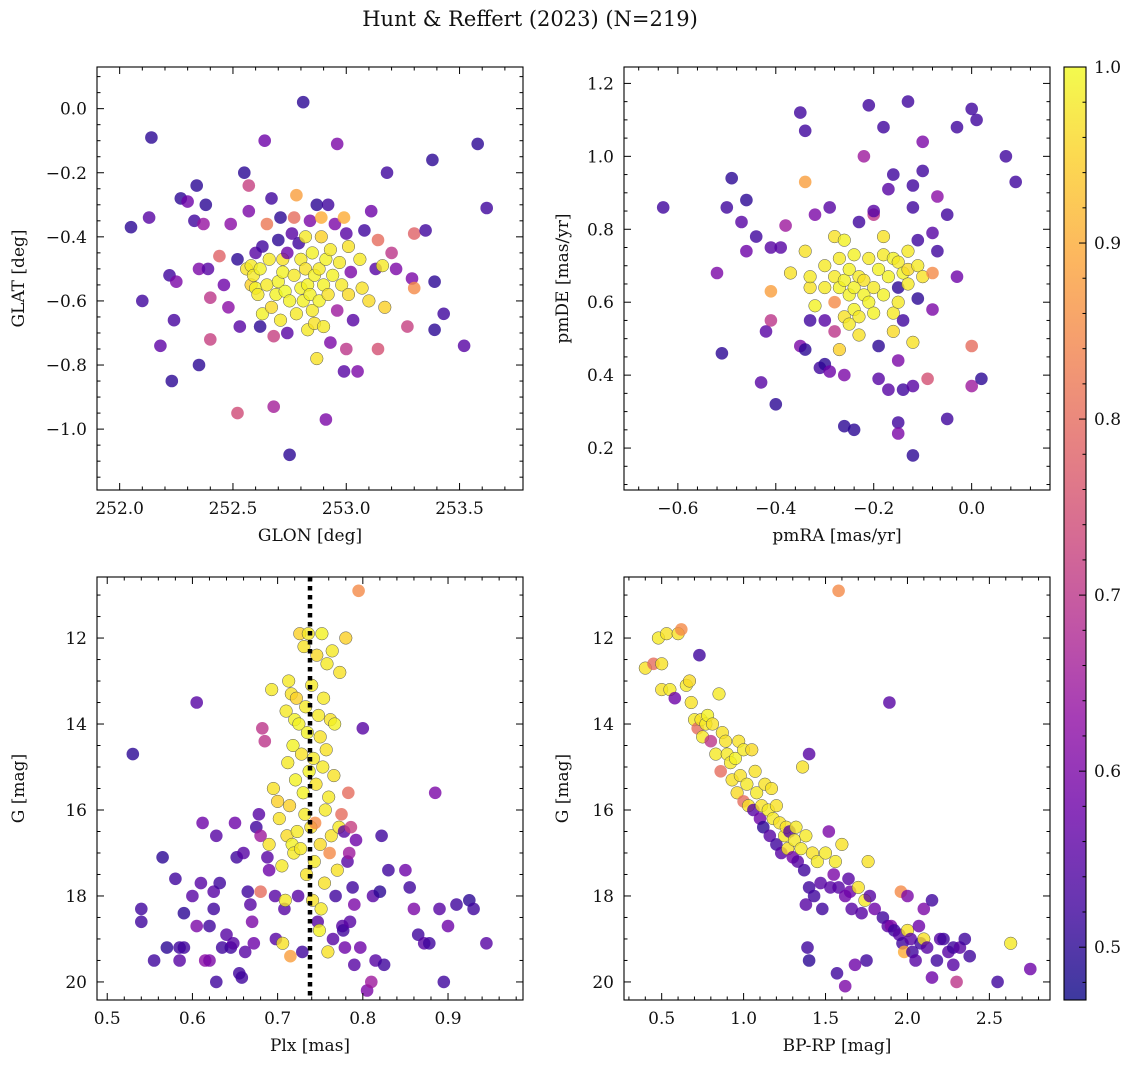  Describe the element at coordinates (603, 897) in the screenshot. I see `y-tick-label: 18` at that location.